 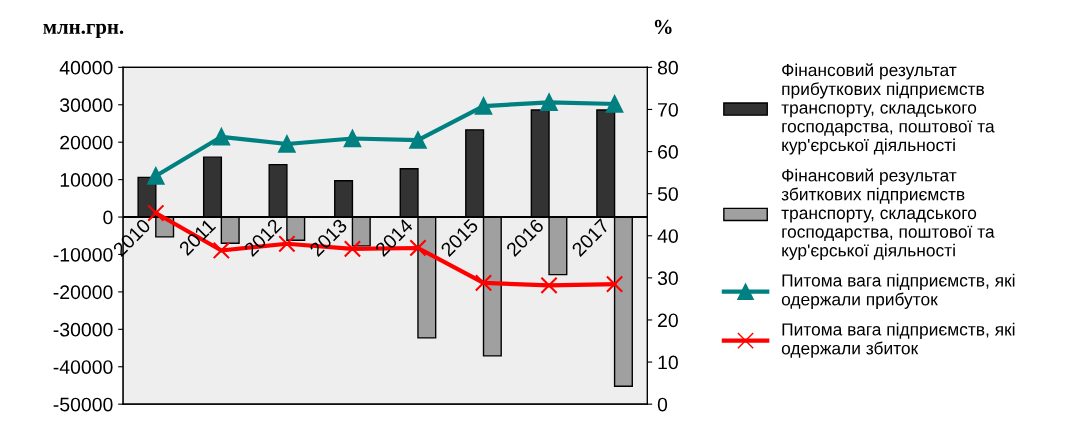 What do you see at coordinates (86, 180) in the screenshot?
I see `y-tick-label: 10000` at bounding box center [86, 180].